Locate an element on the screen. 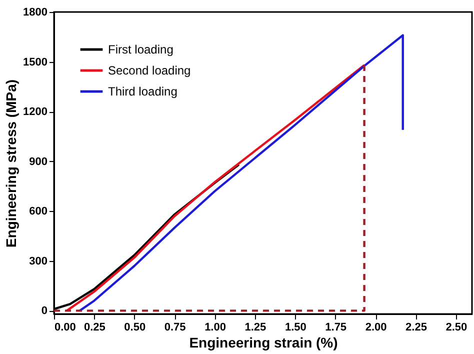  y-tick-label: 1500 is located at coordinates (35, 62).